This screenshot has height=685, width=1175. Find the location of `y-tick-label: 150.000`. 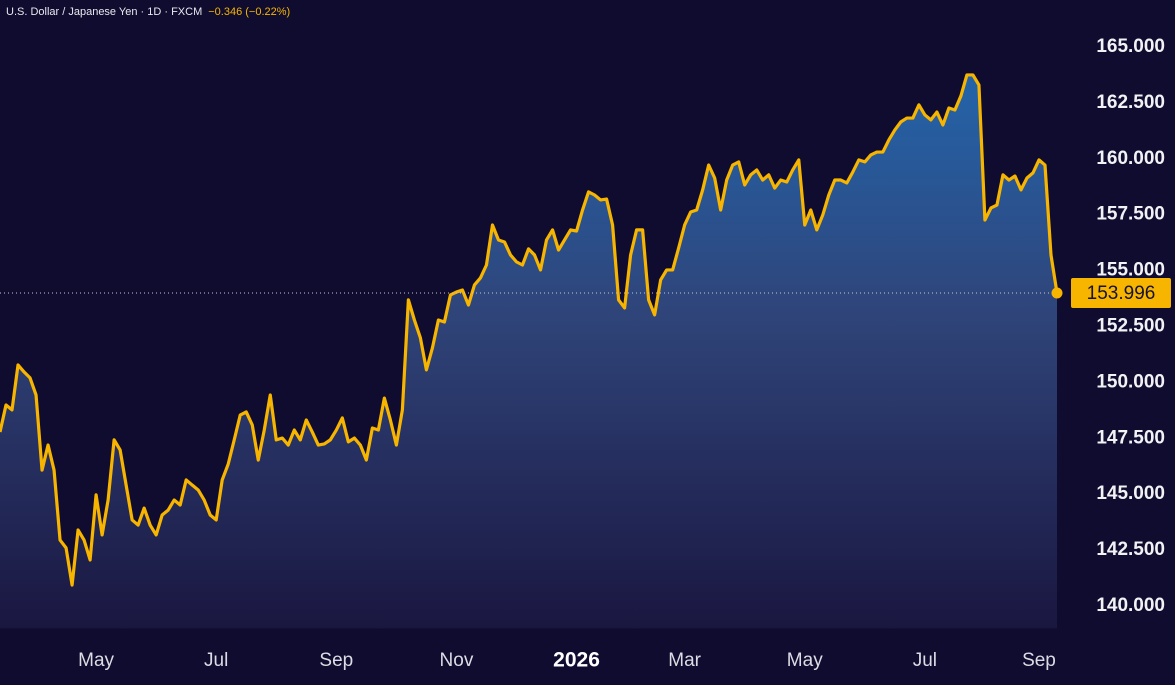

y-tick-label: 150.000 is located at coordinates (1130, 381).